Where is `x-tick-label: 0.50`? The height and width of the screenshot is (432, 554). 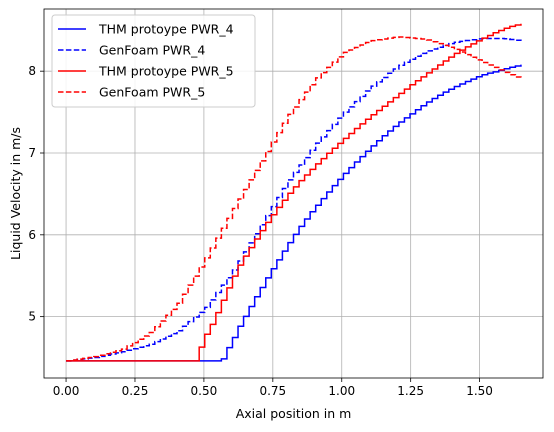
x-tick-label: 0.50 is located at coordinates (204, 391).